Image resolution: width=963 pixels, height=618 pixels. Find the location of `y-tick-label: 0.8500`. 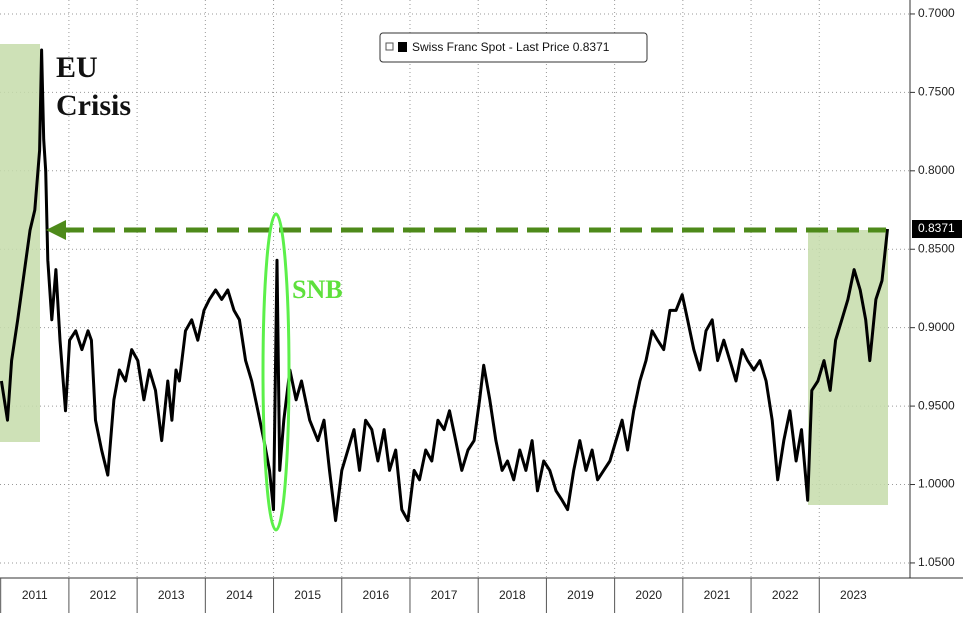

y-tick-label: 0.8500 is located at coordinates (936, 248).